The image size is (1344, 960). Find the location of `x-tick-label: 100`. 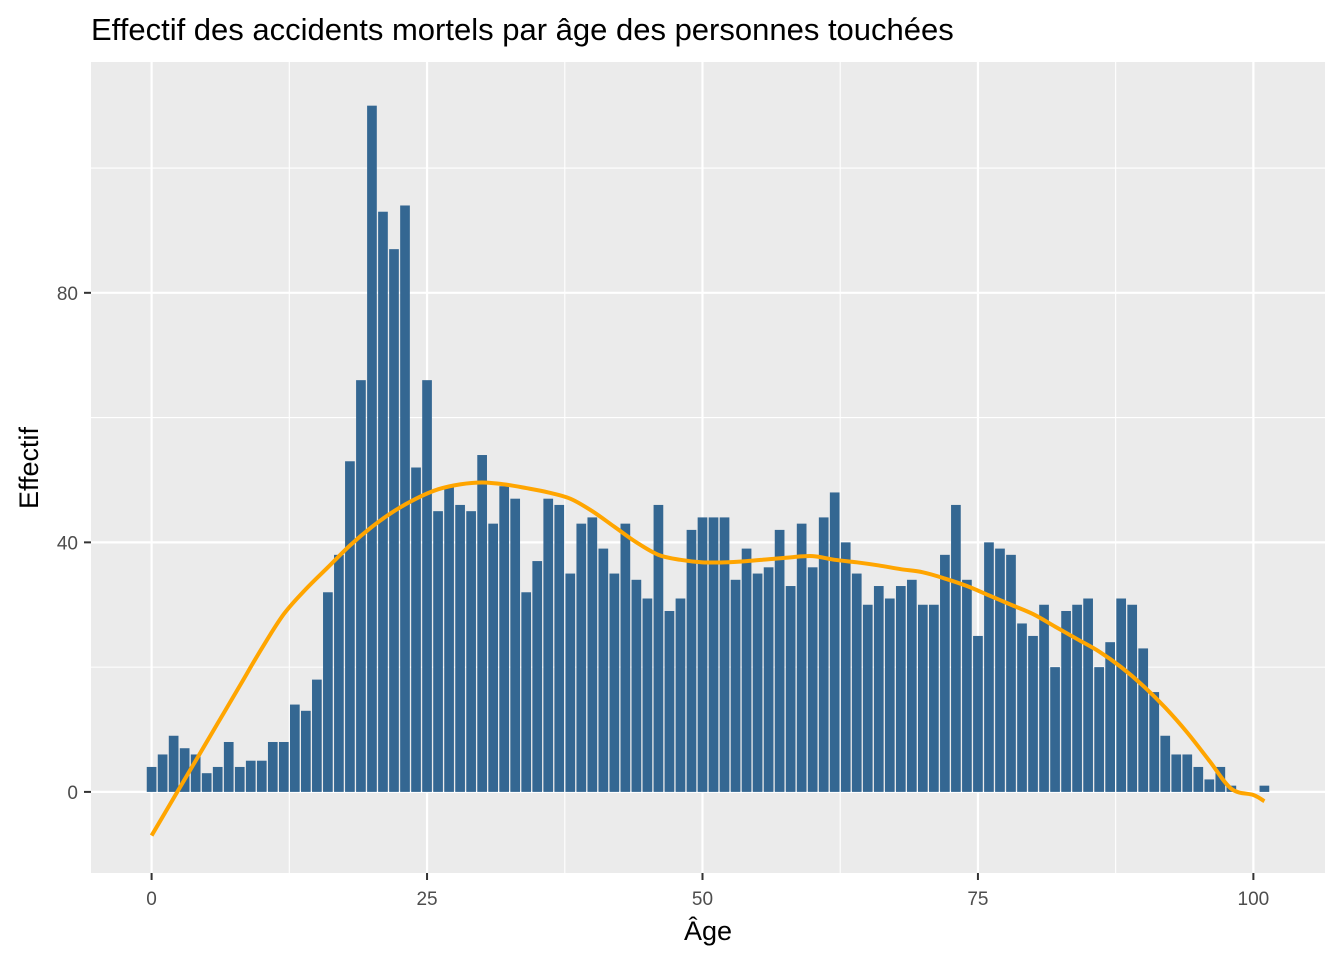

x-tick-label: 100 is located at coordinates (1254, 899).